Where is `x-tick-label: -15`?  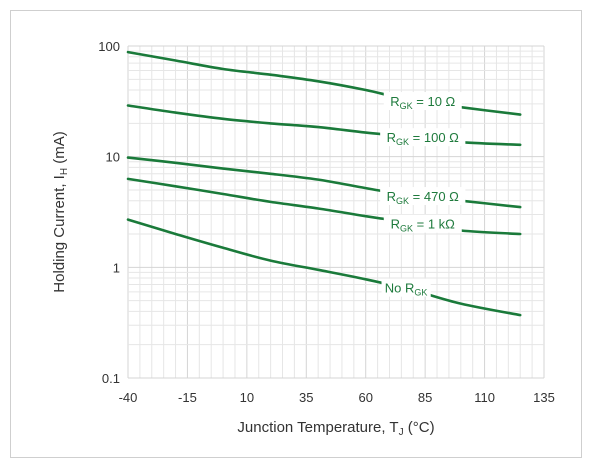 x-tick-label: -15 is located at coordinates (187, 397).